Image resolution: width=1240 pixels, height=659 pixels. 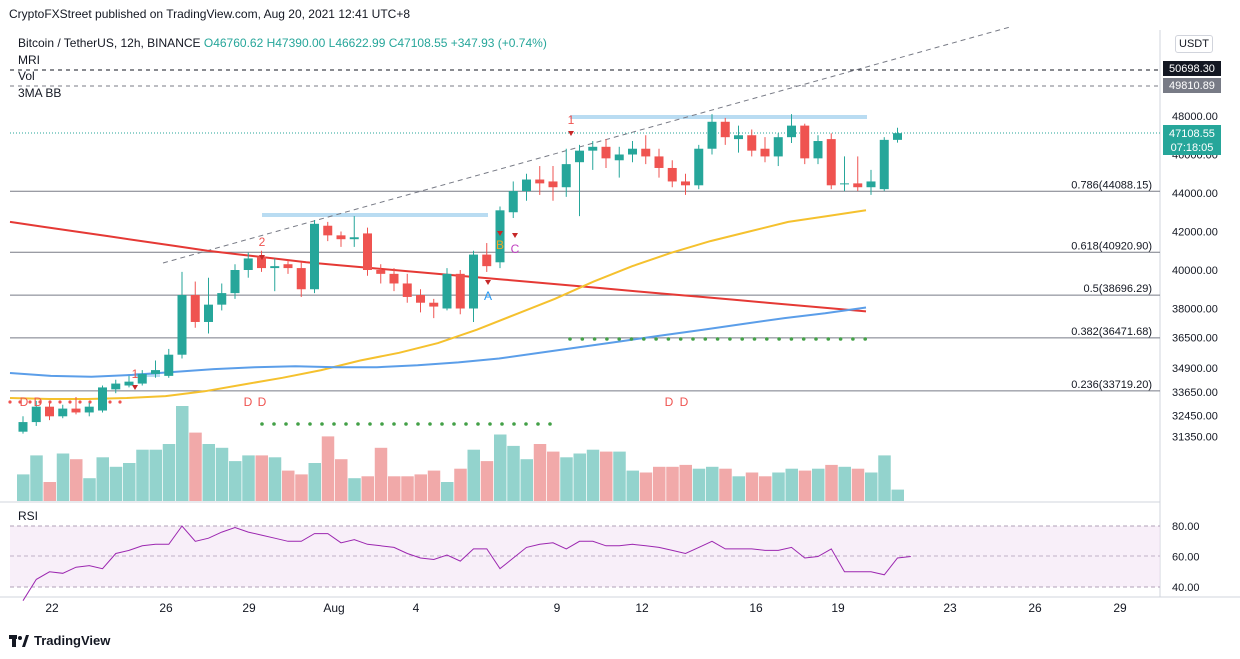 I want to click on indicator-mri: MRI, so click(x=29, y=59).